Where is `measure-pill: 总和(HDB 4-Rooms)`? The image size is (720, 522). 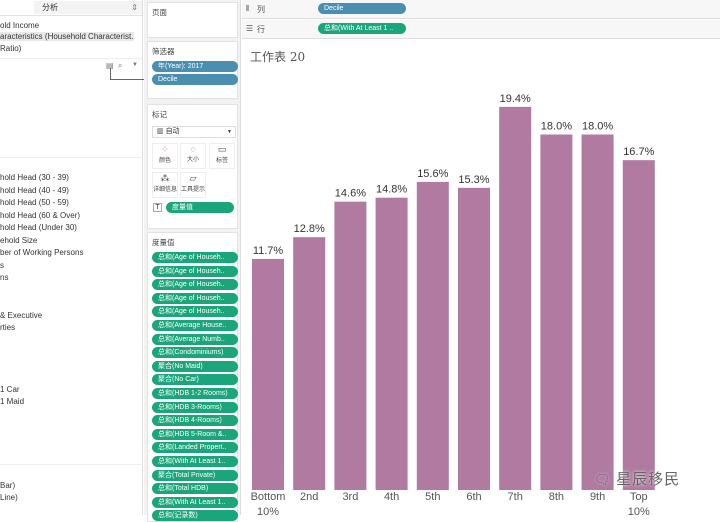
measure-pill: 总和(HDB 4-Rooms) is located at coordinates (195, 421).